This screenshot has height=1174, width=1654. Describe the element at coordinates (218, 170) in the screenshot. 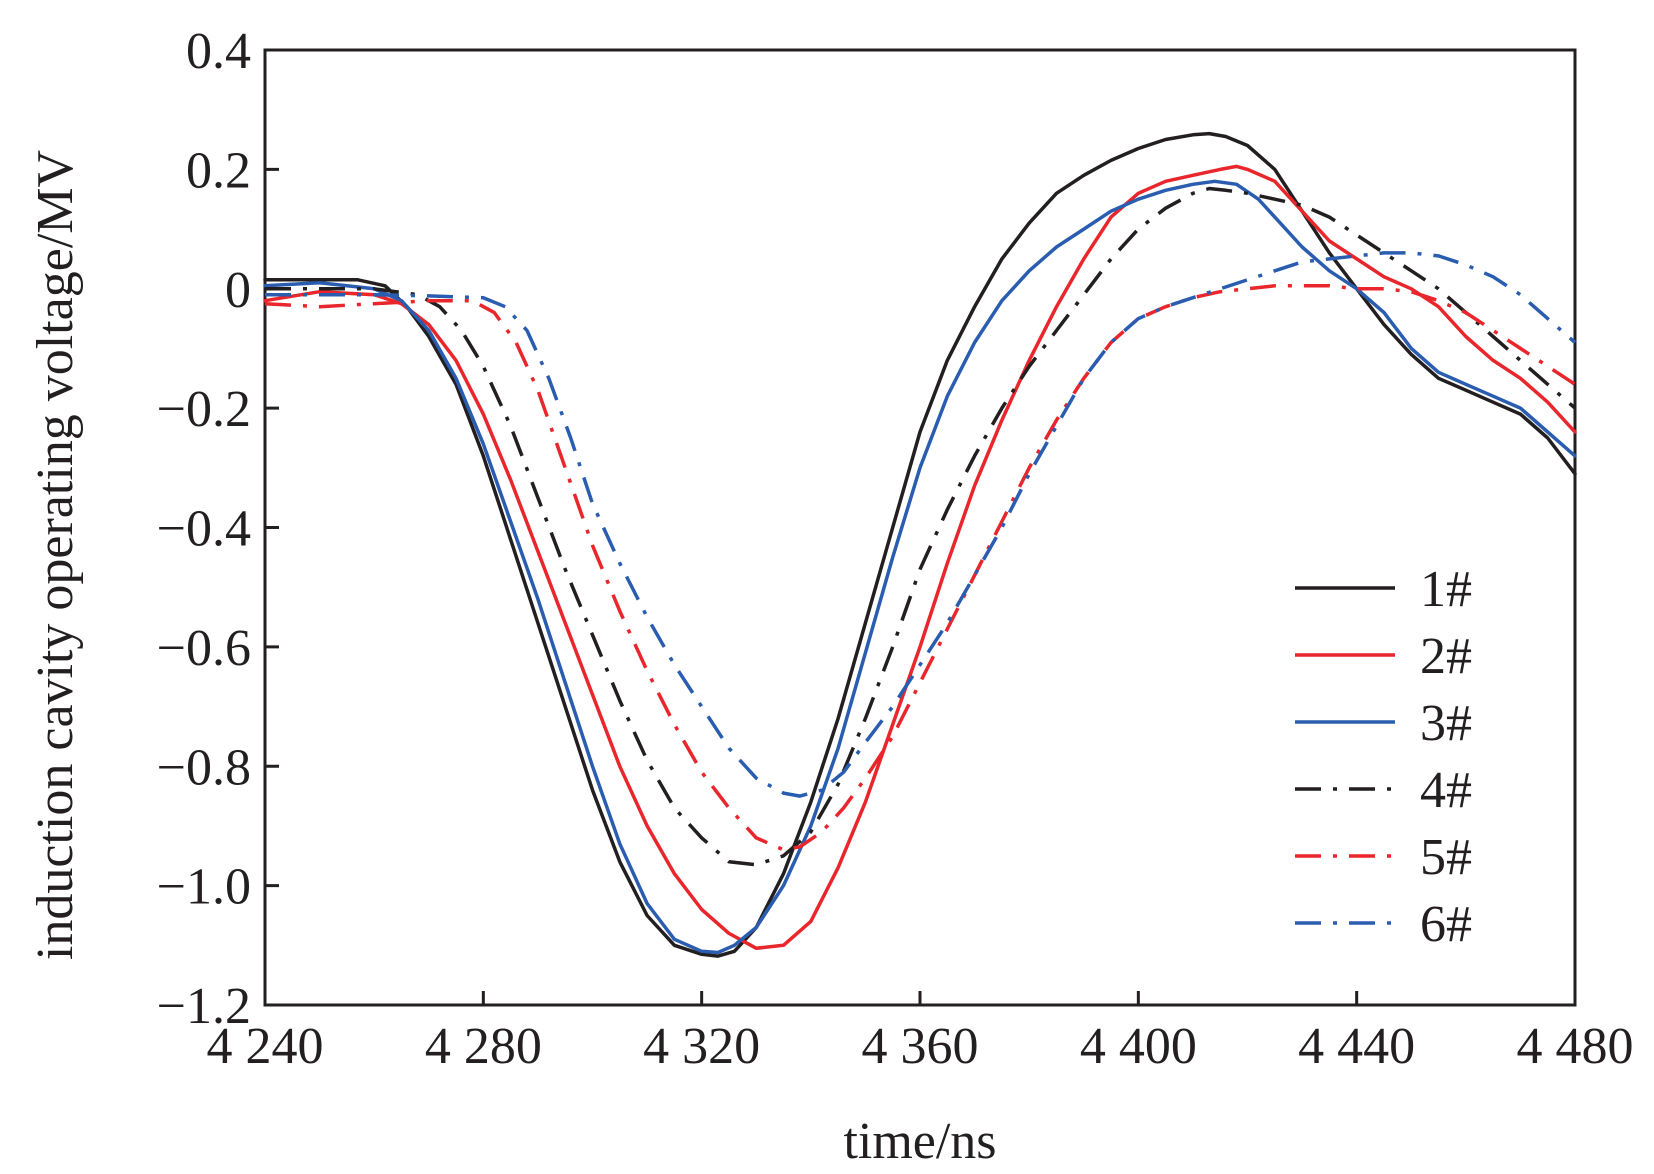

I see `y-tick-label: 0.2` at that location.